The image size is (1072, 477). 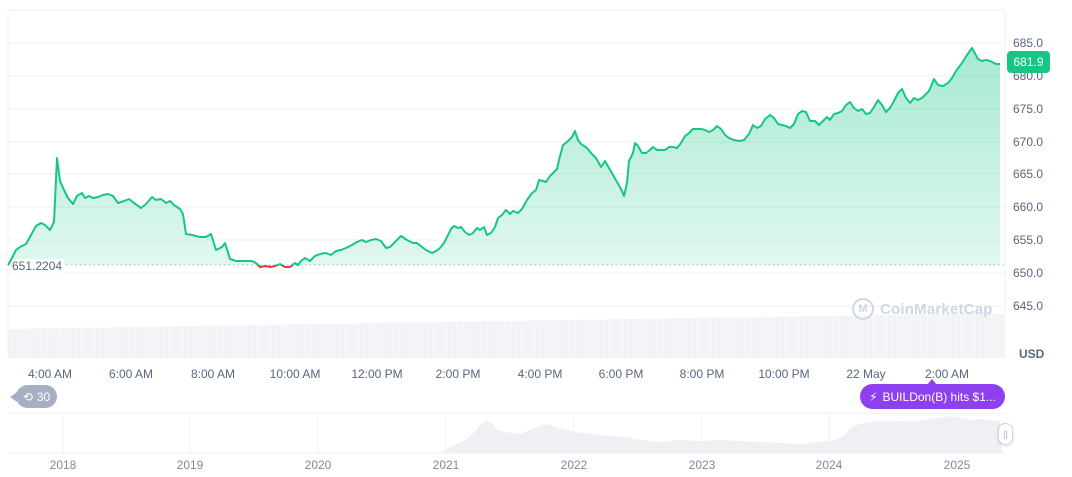 What do you see at coordinates (295, 374) in the screenshot?
I see `svg-text: 10:00 AM` at bounding box center [295, 374].